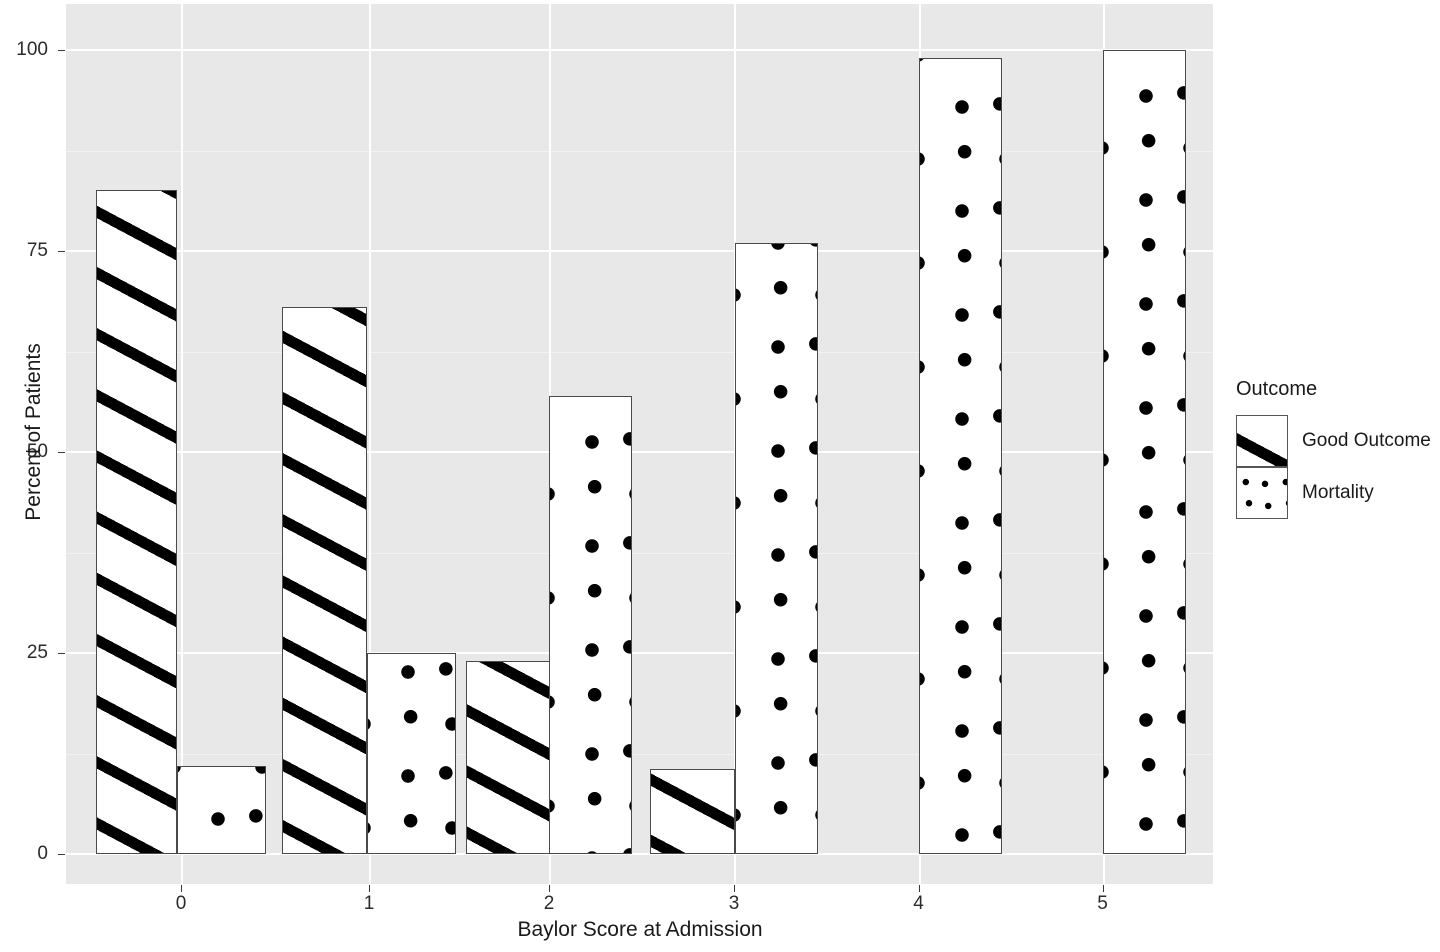 Image resolution: width=1440 pixels, height=952 pixels. What do you see at coordinates (1102, 903) in the screenshot?
I see `x-tick-label: 5` at bounding box center [1102, 903].